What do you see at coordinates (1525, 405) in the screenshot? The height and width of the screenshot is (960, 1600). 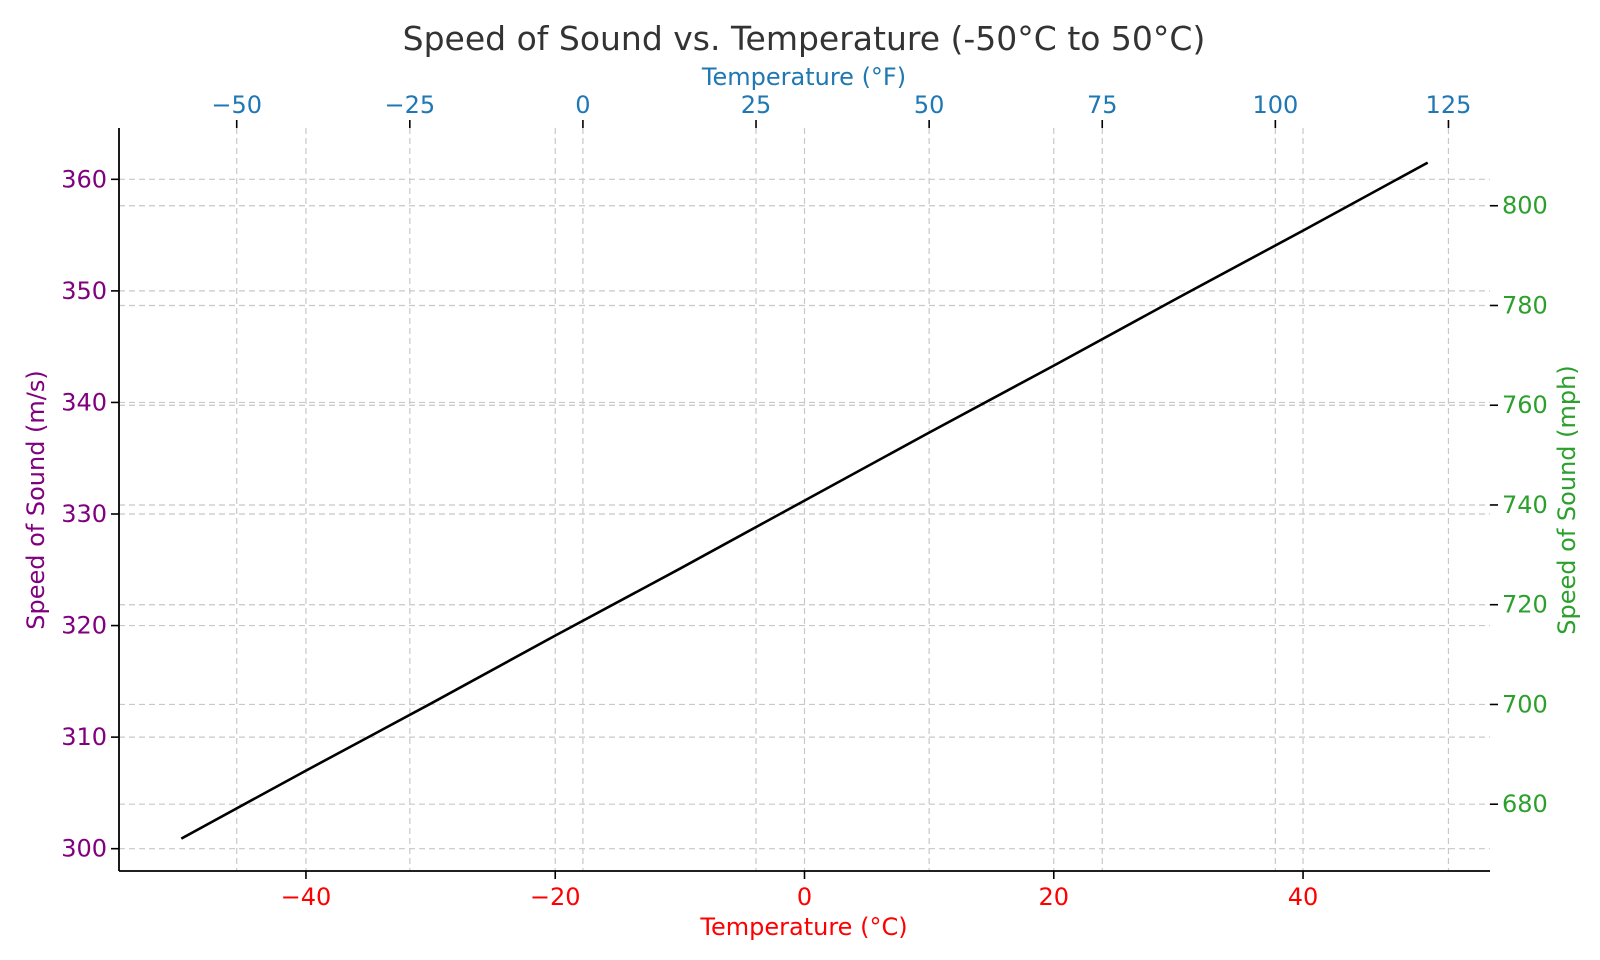 I see `right-y-tick-label: 760` at bounding box center [1525, 405].